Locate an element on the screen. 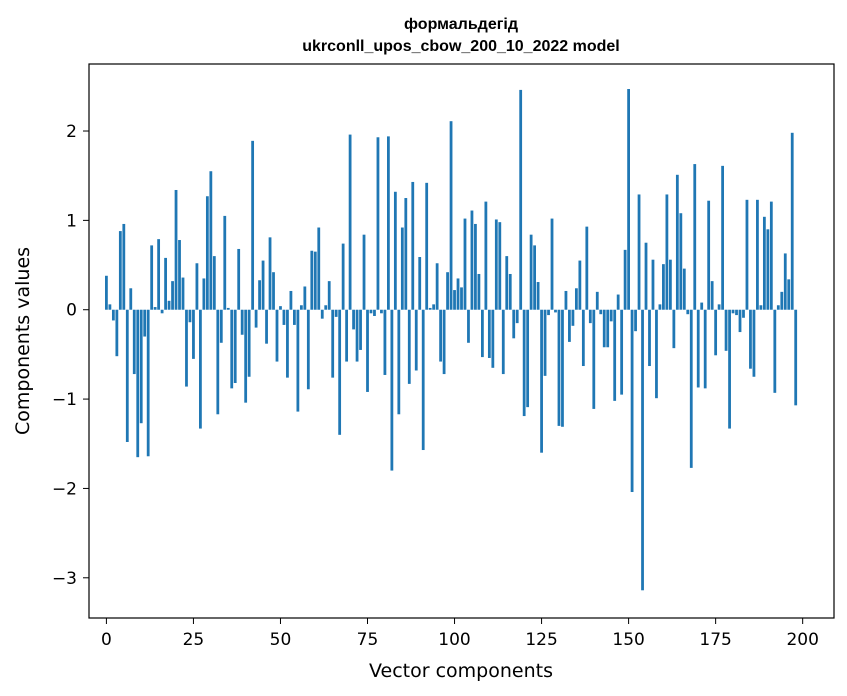 The height and width of the screenshot is (696, 847). x-tick-label: 175 is located at coordinates (715, 640).